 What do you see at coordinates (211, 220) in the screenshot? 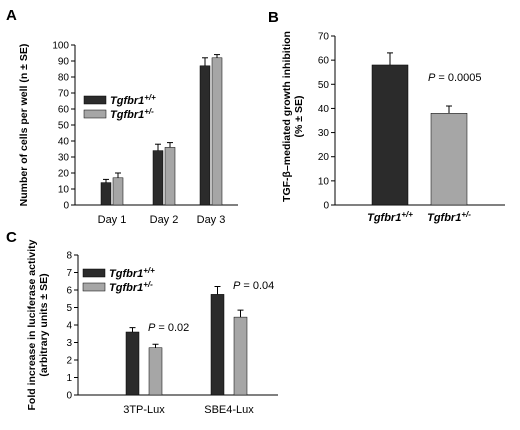
I see `x-category-label: Day 3` at bounding box center [211, 220].